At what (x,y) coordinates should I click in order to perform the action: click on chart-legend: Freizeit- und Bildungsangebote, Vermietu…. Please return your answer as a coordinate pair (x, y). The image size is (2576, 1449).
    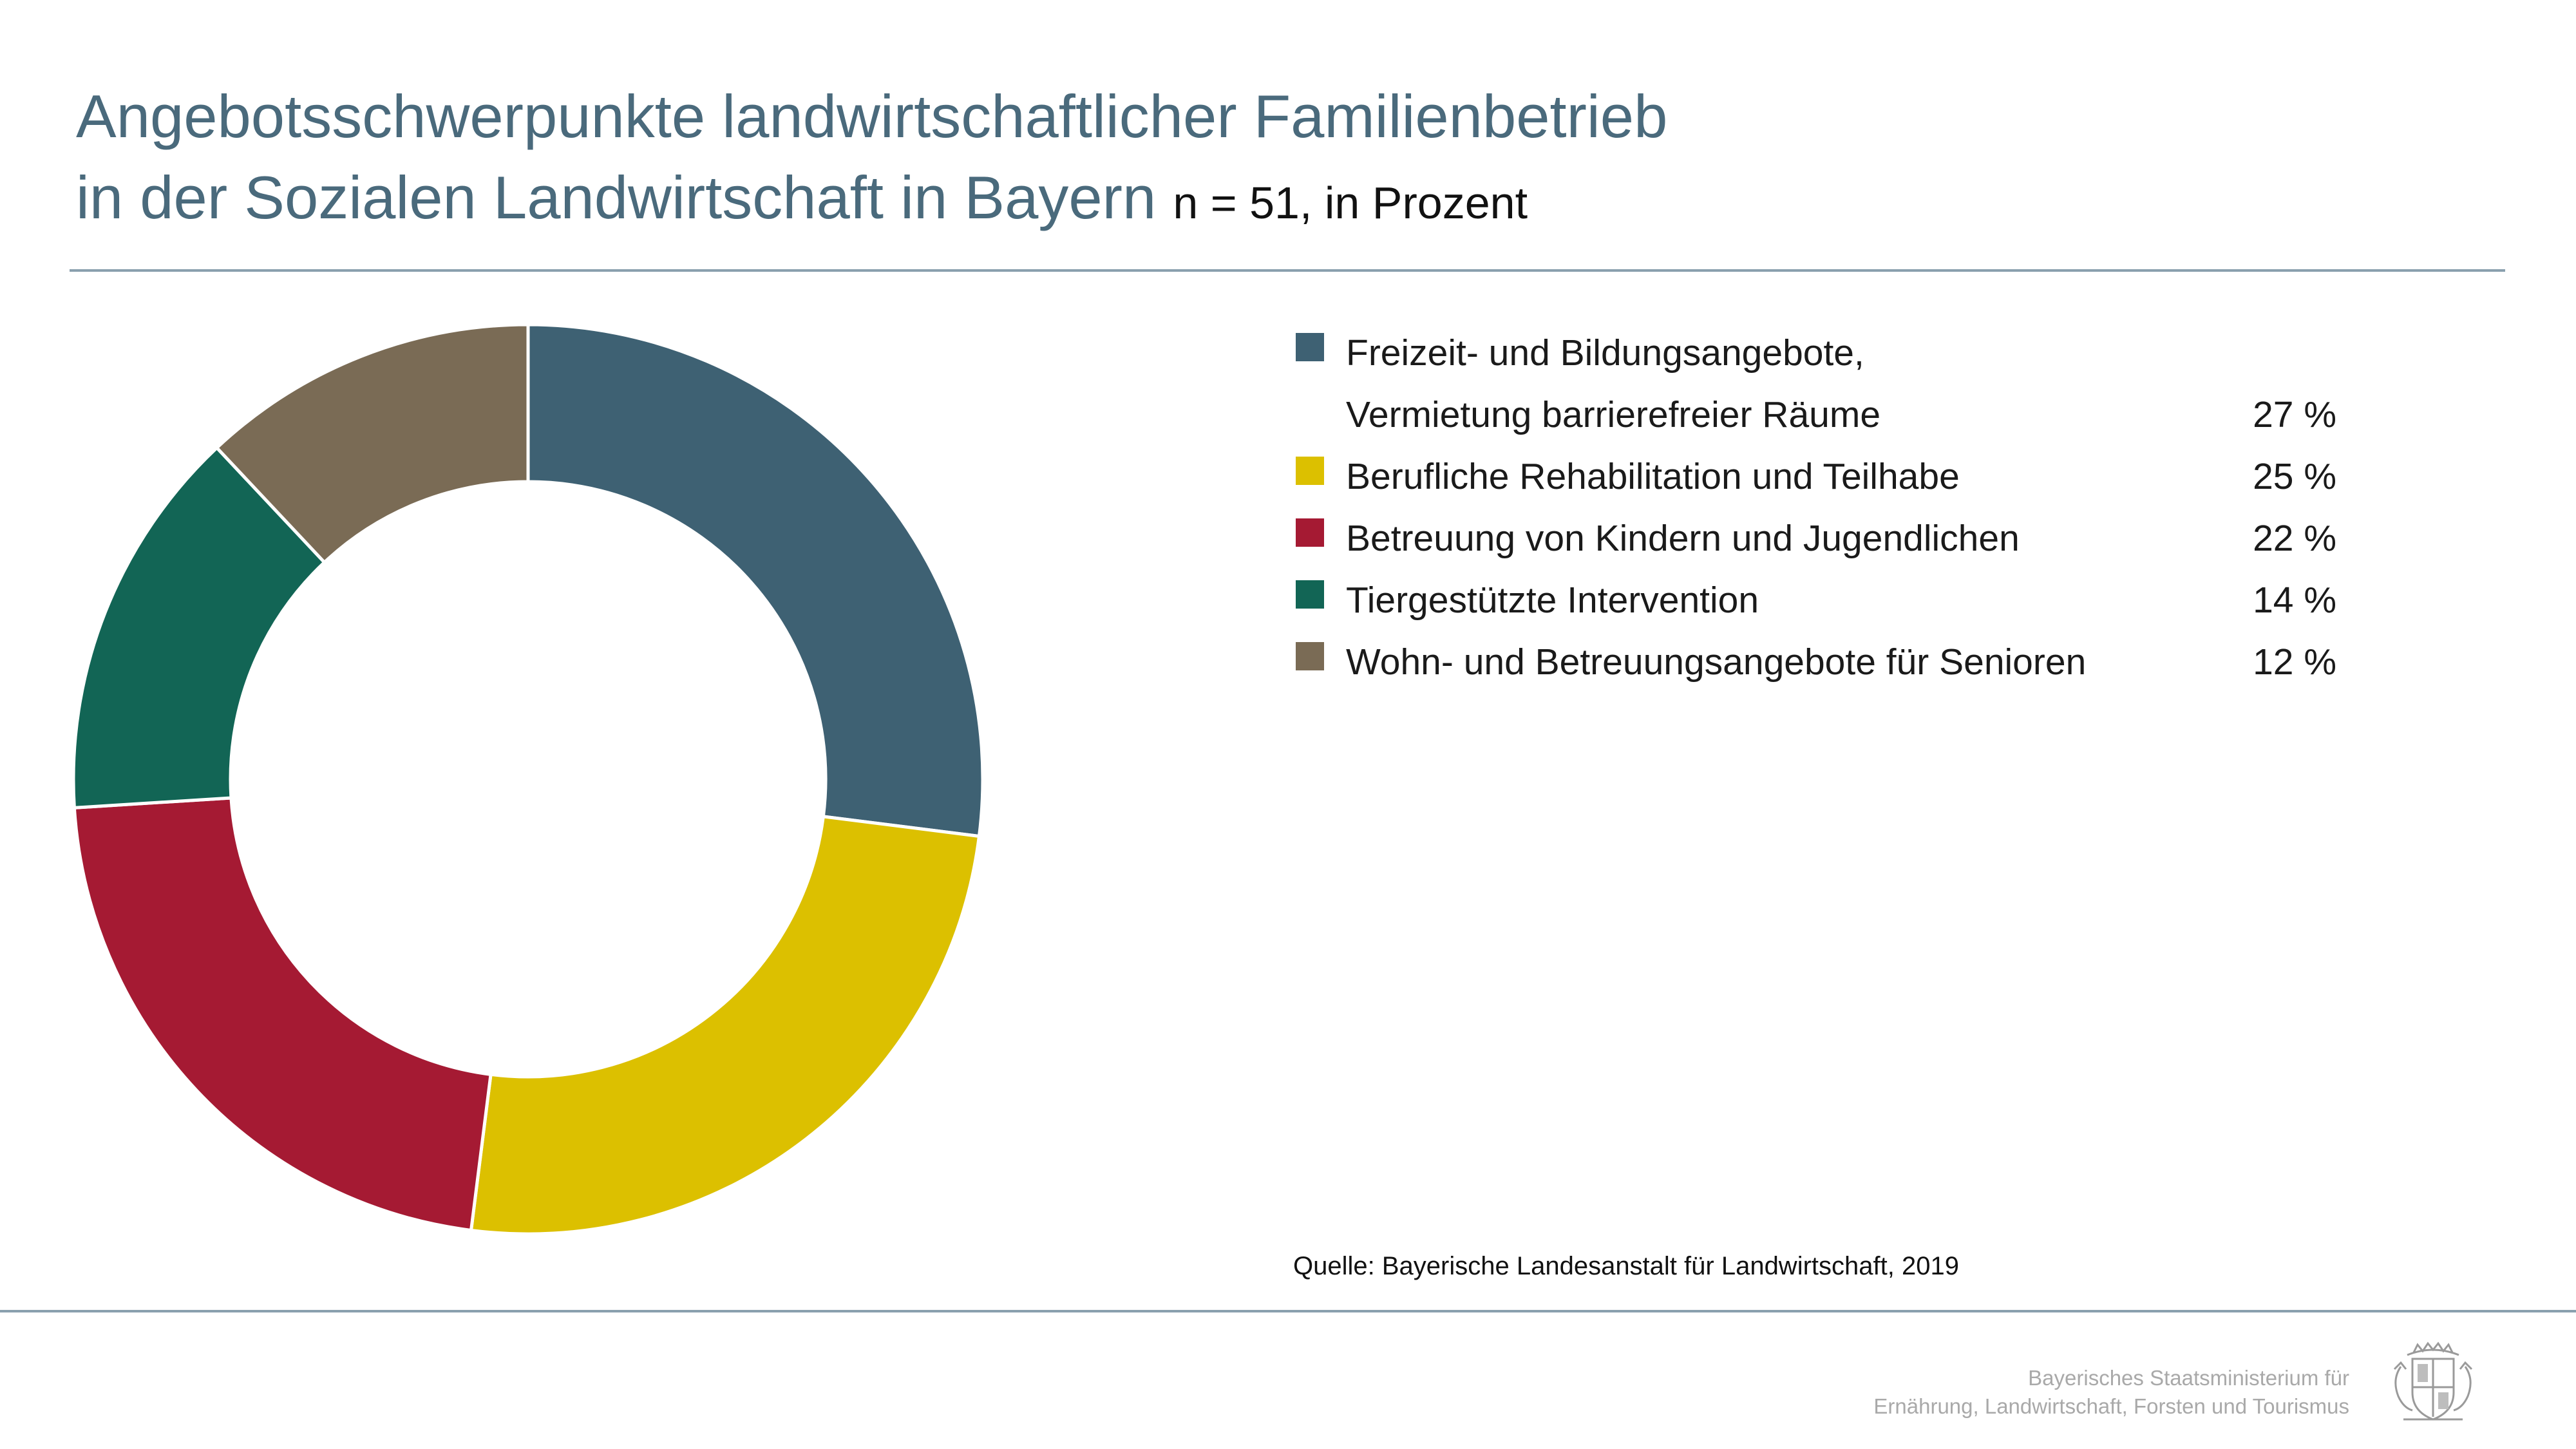
    Looking at the image, I should click on (1824, 508).